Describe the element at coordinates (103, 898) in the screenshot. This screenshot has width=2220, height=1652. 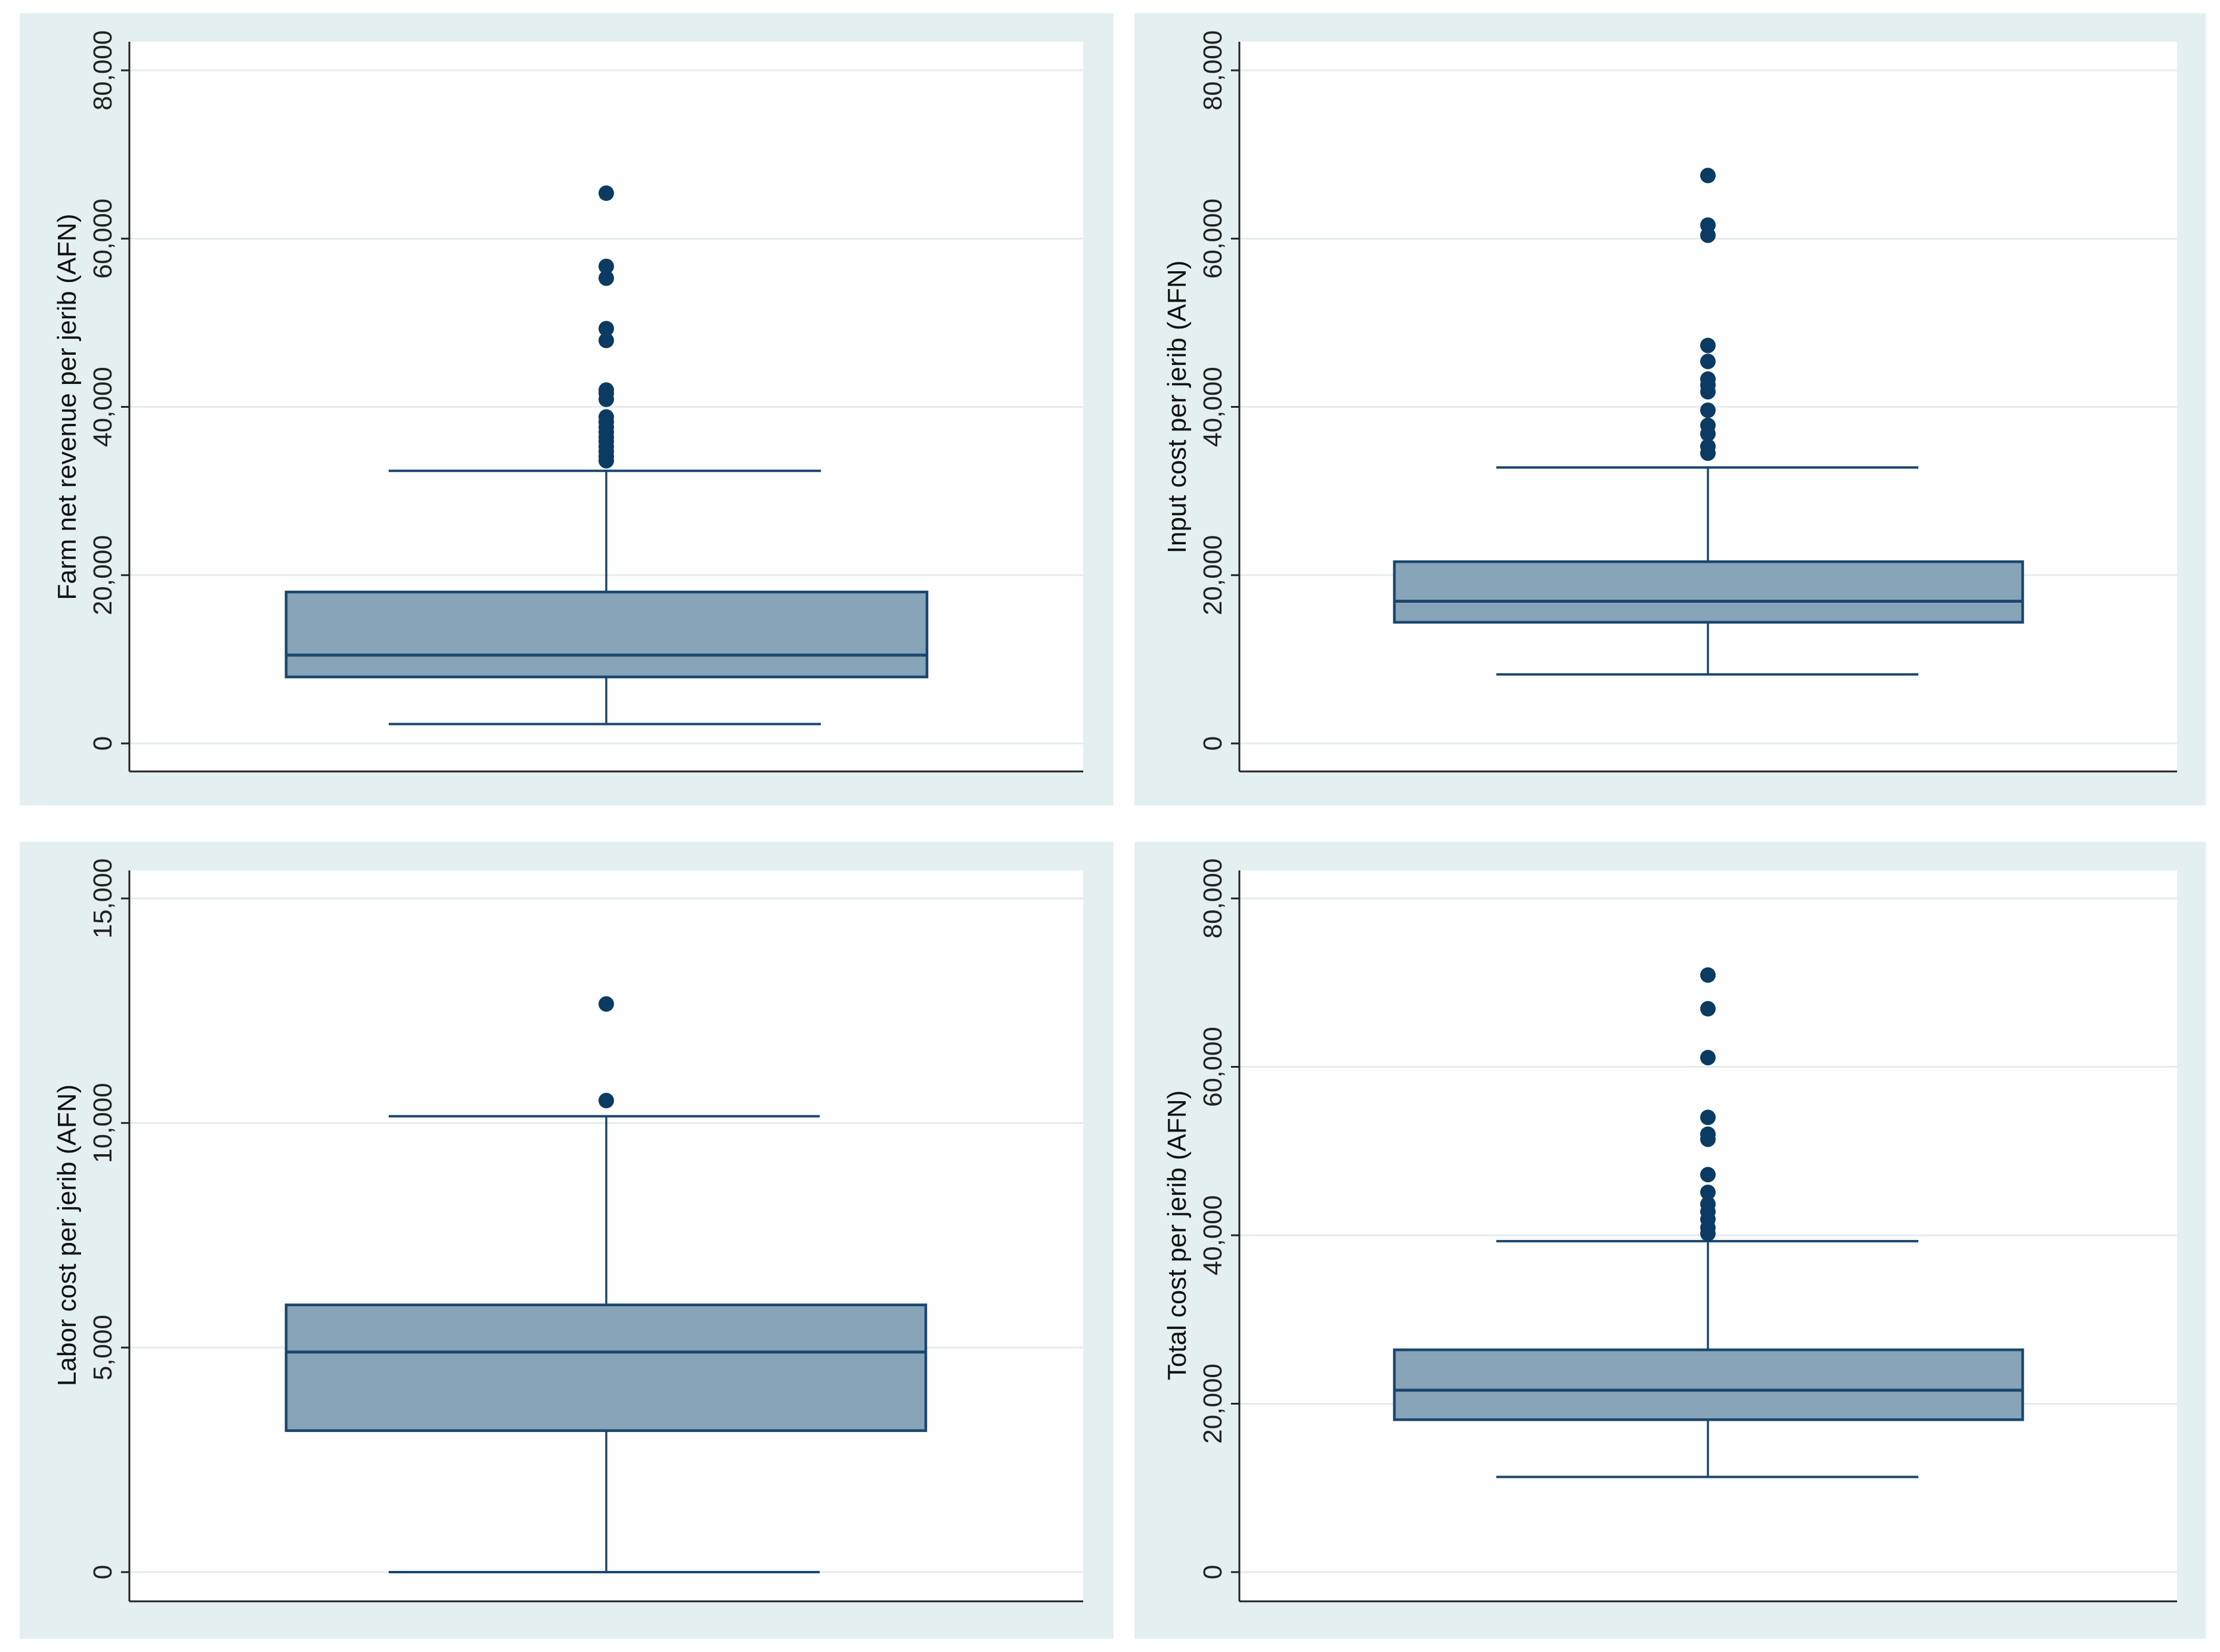
I see `y-tick-label: 15,000` at that location.